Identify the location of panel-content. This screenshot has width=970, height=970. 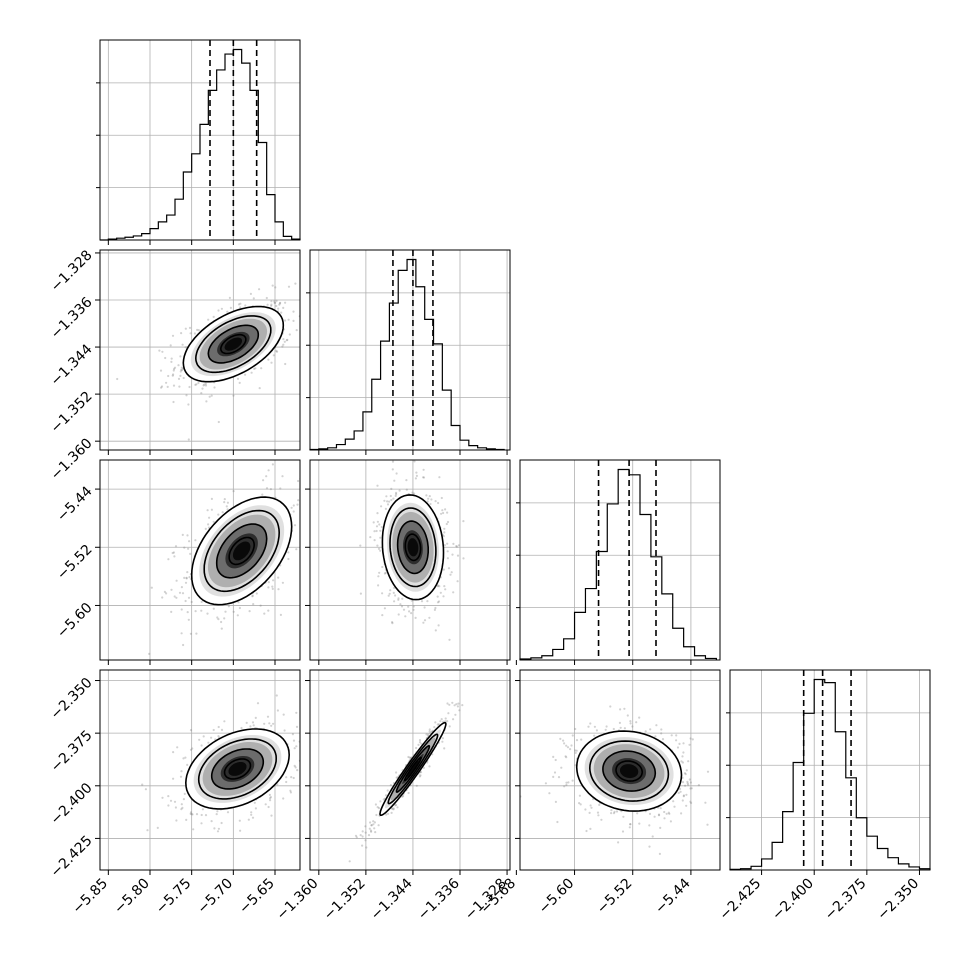
(410, 770).